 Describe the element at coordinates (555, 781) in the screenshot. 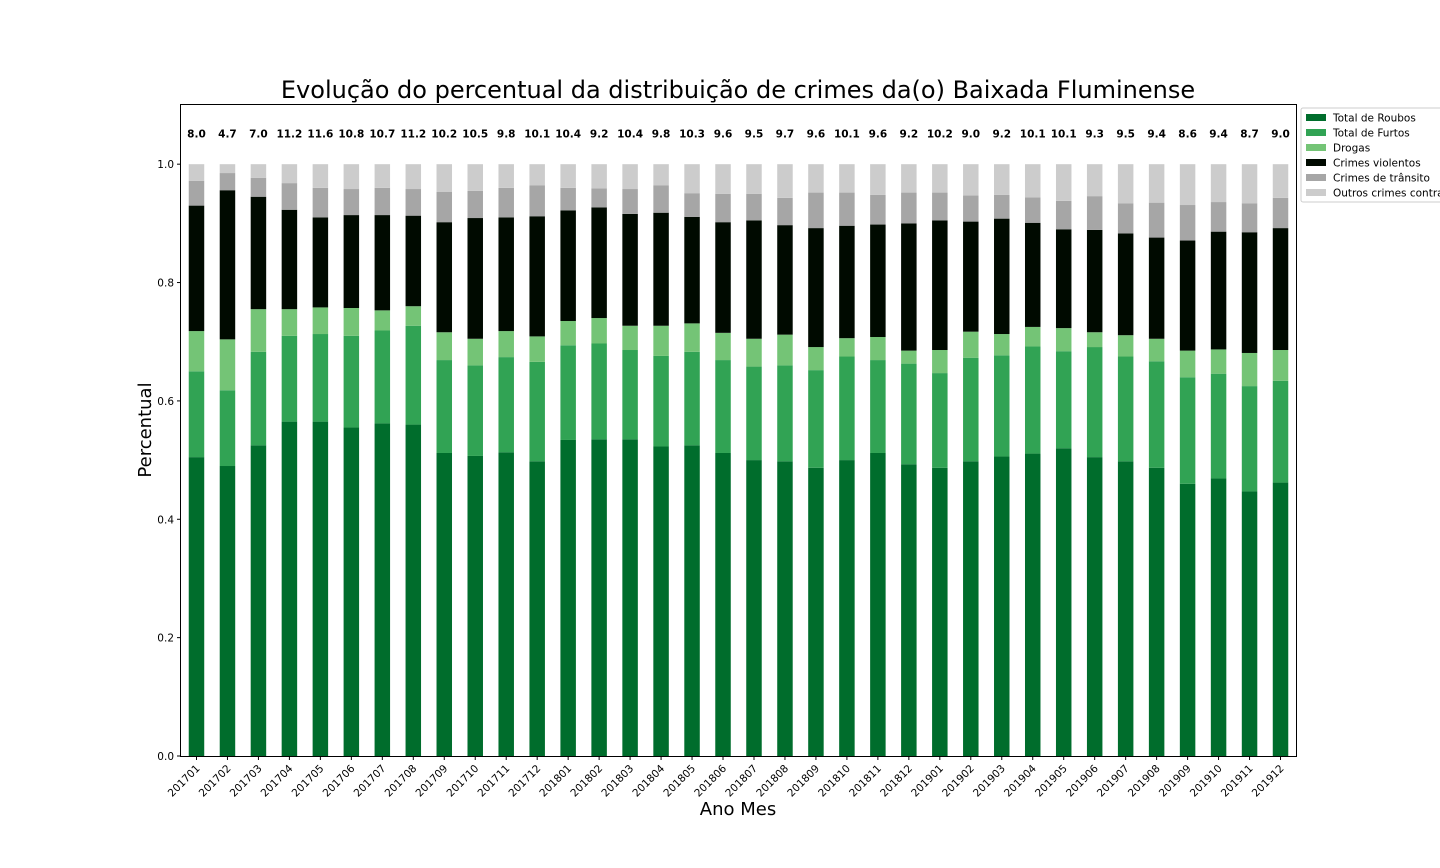

I see `x-tick-label: 201801` at that location.